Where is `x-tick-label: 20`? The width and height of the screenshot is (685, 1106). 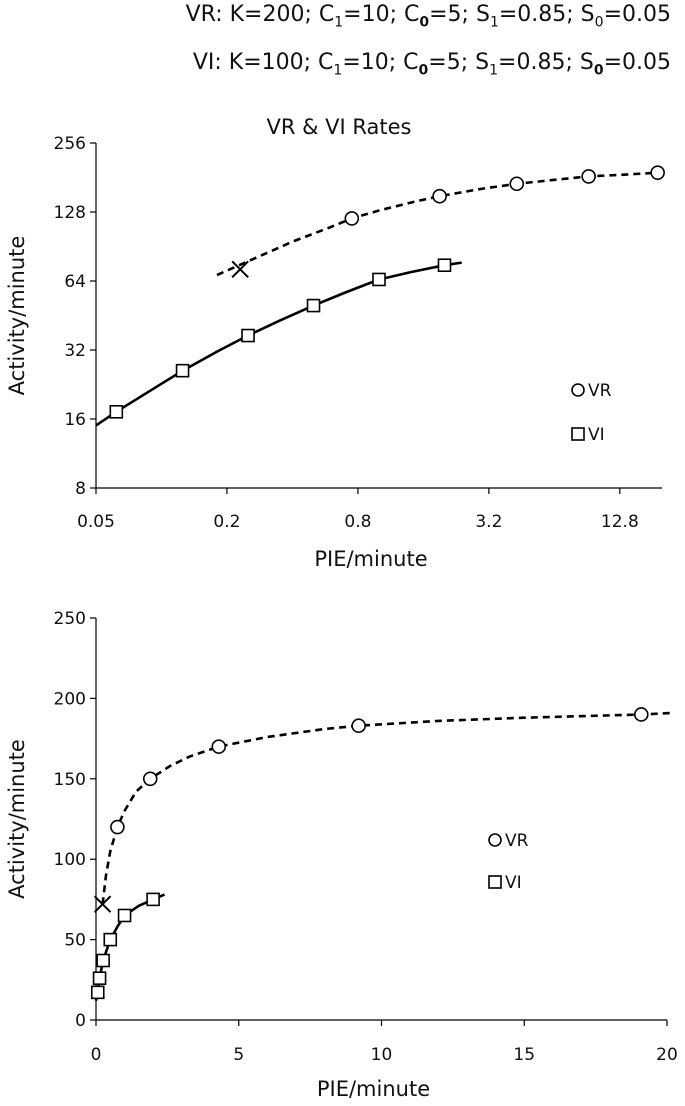 x-tick-label: 20 is located at coordinates (667, 1055).